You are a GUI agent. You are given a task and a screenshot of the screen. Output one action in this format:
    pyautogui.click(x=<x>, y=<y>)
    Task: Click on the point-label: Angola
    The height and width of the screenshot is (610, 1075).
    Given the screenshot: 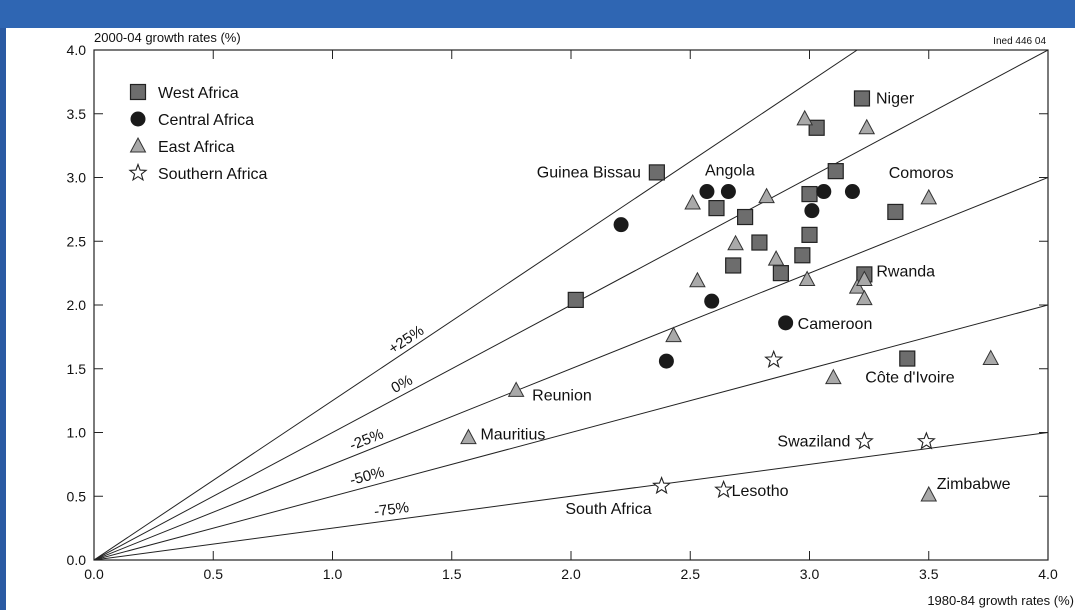 What is the action you would take?
    pyautogui.click(x=730, y=171)
    